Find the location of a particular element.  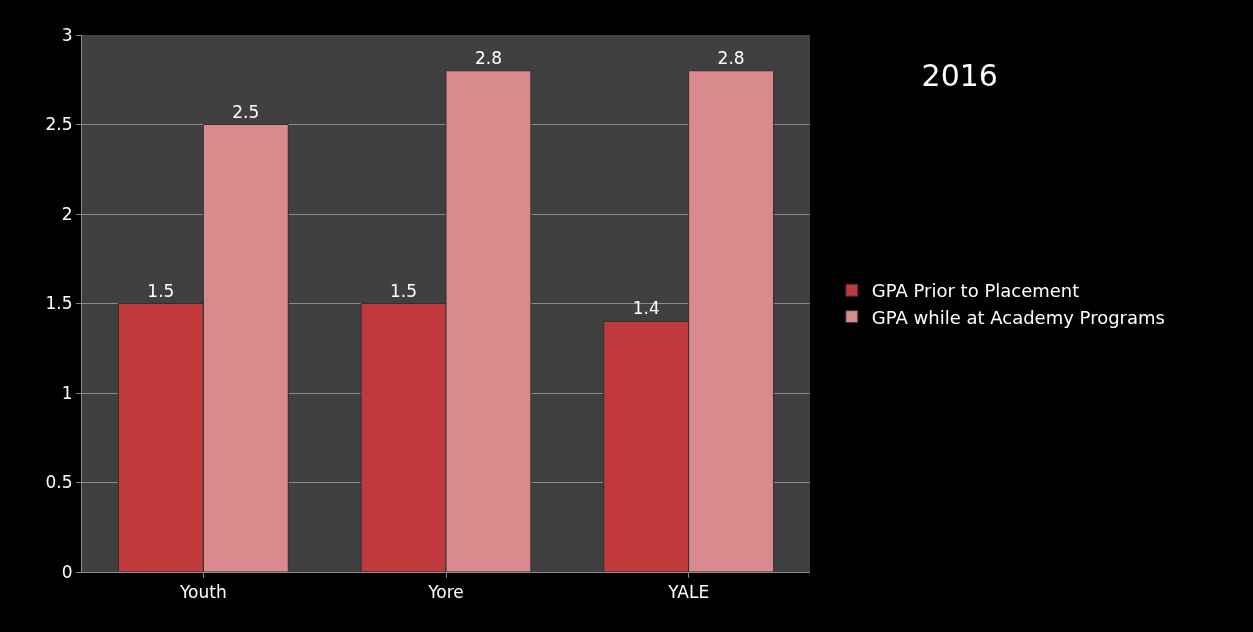

data-label: 2.5 is located at coordinates (246, 111).